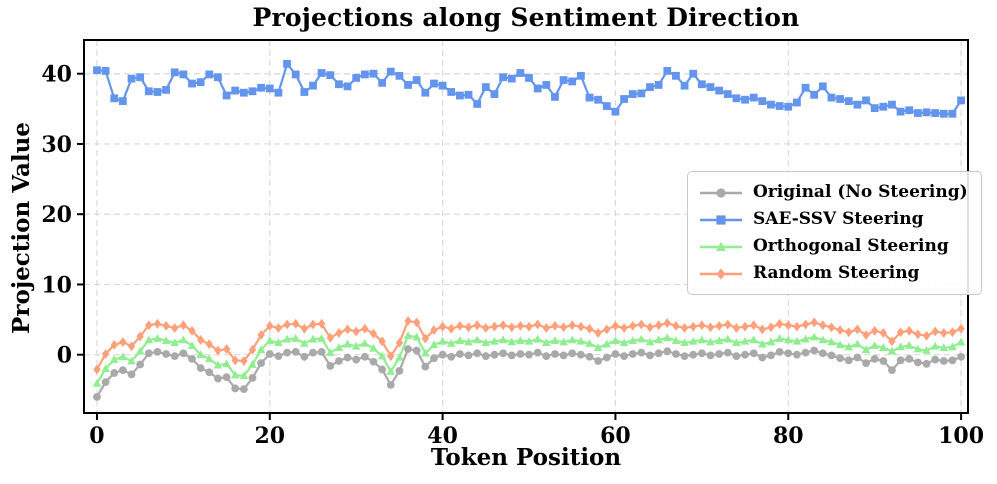  What do you see at coordinates (833, 246) in the screenshot?
I see `legend-item-orthogonal: Orthogonal Steering` at bounding box center [833, 246].